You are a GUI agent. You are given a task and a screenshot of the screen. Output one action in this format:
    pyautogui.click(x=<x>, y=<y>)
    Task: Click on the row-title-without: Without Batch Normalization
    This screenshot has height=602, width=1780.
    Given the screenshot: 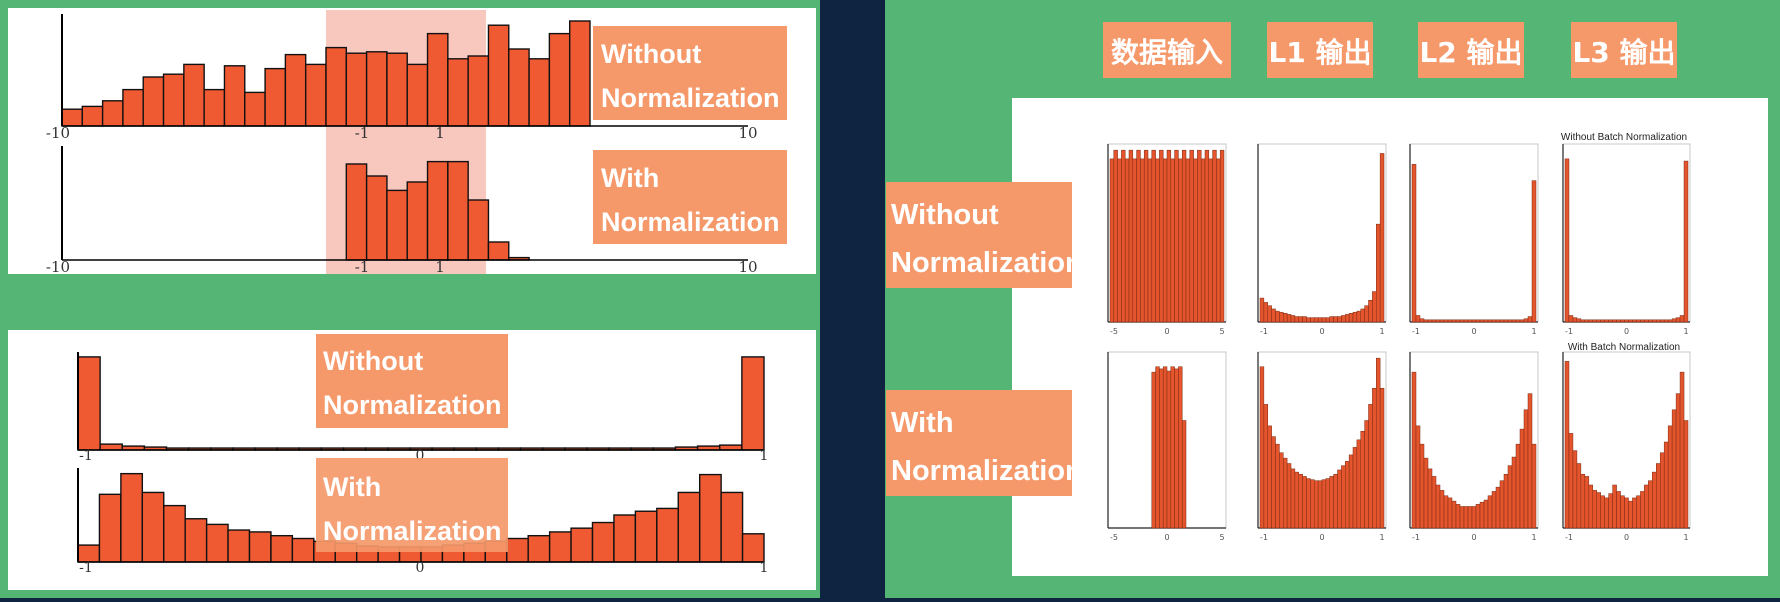 What is the action you would take?
    pyautogui.click(x=1624, y=137)
    